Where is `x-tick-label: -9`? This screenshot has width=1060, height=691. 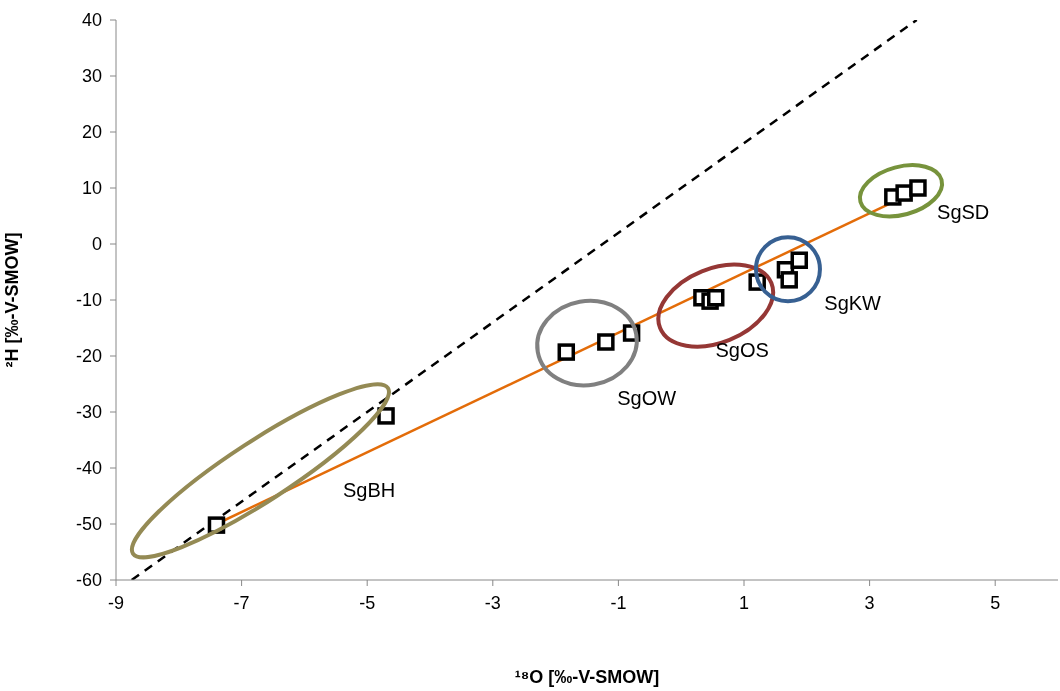 x-tick-label: -9 is located at coordinates (116, 602).